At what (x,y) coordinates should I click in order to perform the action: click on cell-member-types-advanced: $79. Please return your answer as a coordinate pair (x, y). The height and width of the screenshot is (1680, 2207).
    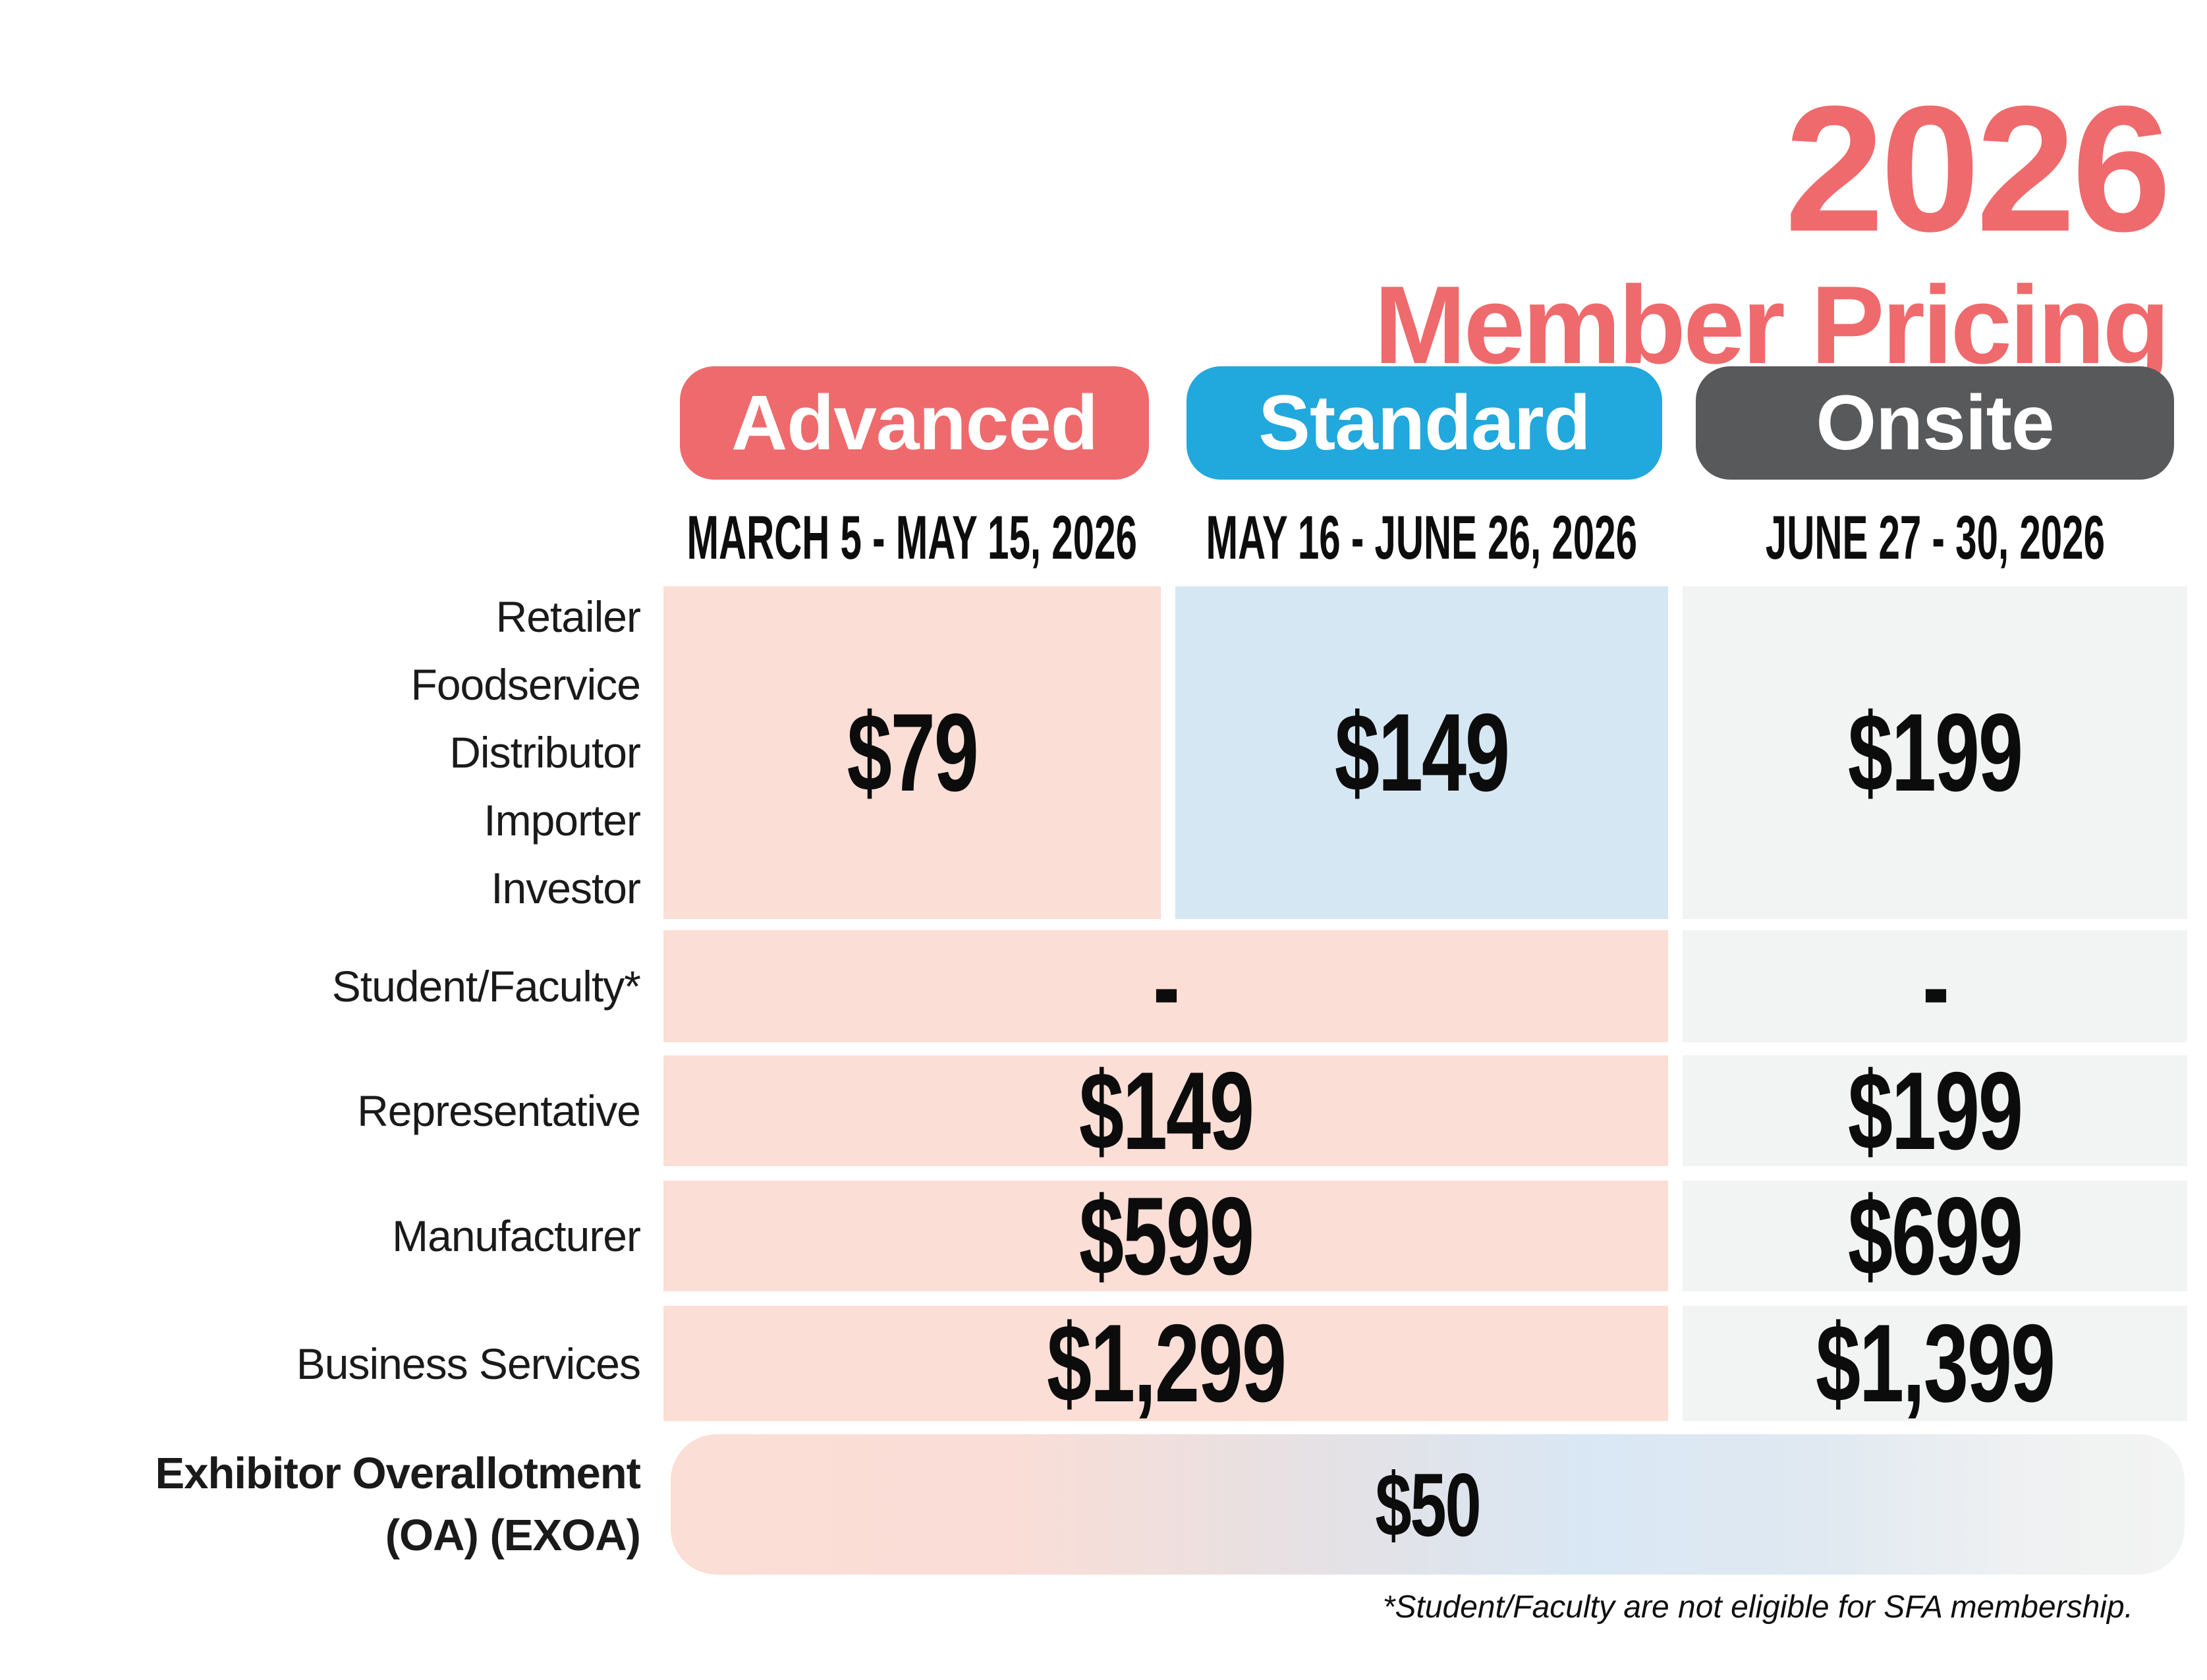
    Looking at the image, I should click on (912, 752).